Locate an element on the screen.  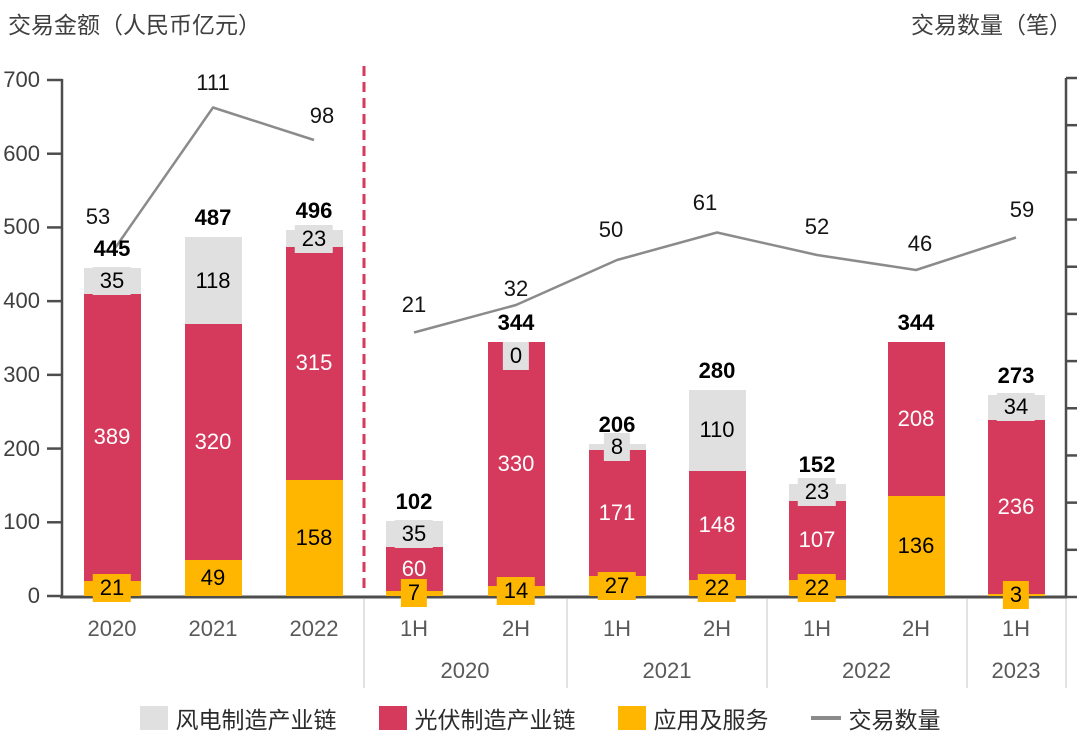
legend-label: 风电制造产业链 is located at coordinates (256, 720).